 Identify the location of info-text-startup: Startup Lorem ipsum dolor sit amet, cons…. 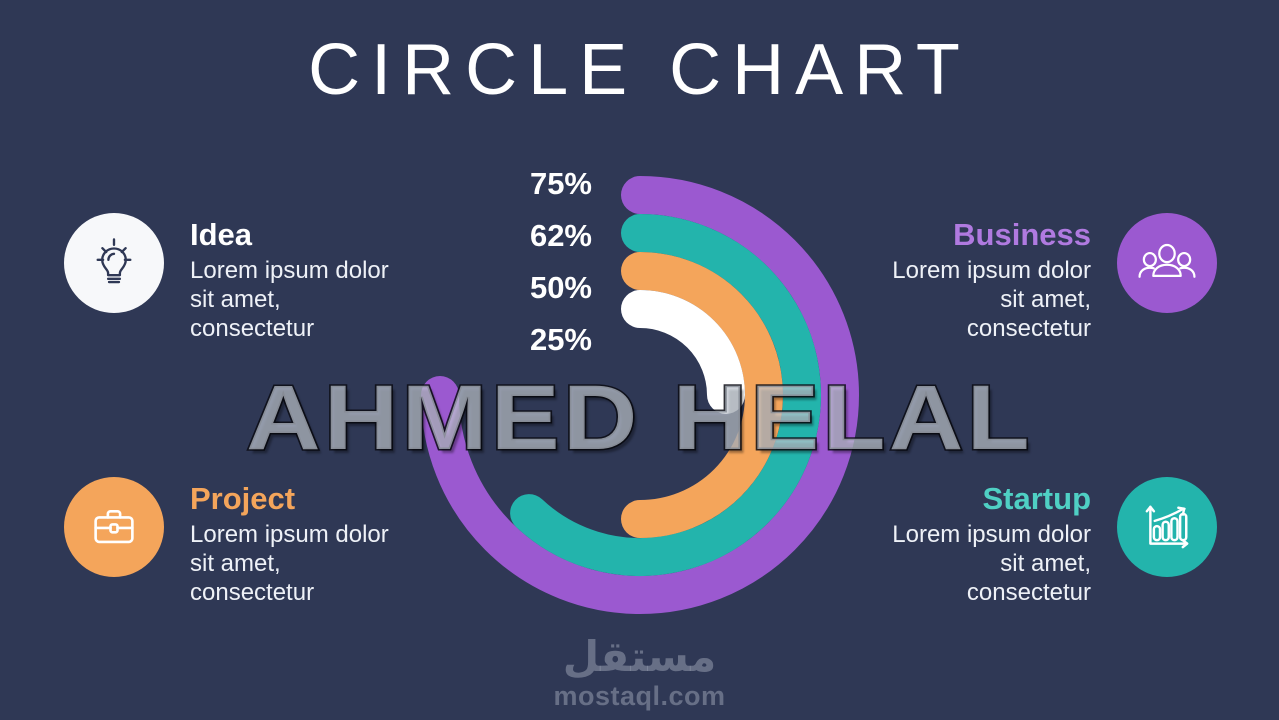
(986, 542).